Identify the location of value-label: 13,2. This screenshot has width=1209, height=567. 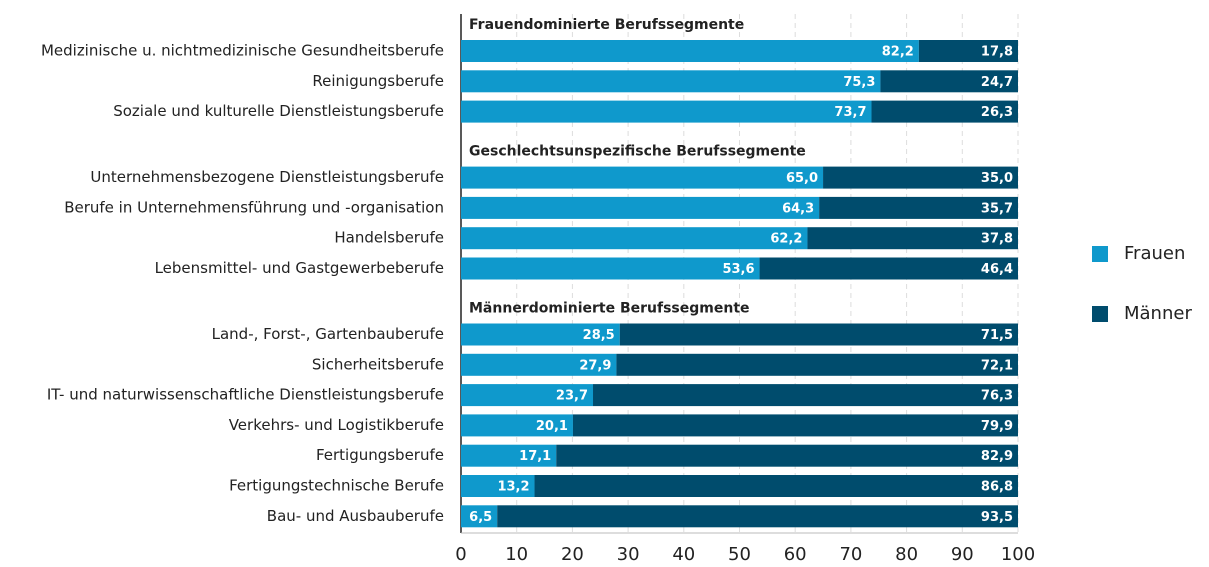
(513, 487).